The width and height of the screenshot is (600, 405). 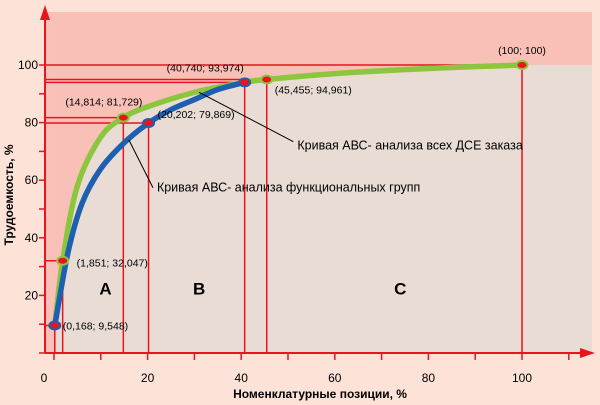 I want to click on point-label: (40,740; 93,974), so click(x=205, y=68).